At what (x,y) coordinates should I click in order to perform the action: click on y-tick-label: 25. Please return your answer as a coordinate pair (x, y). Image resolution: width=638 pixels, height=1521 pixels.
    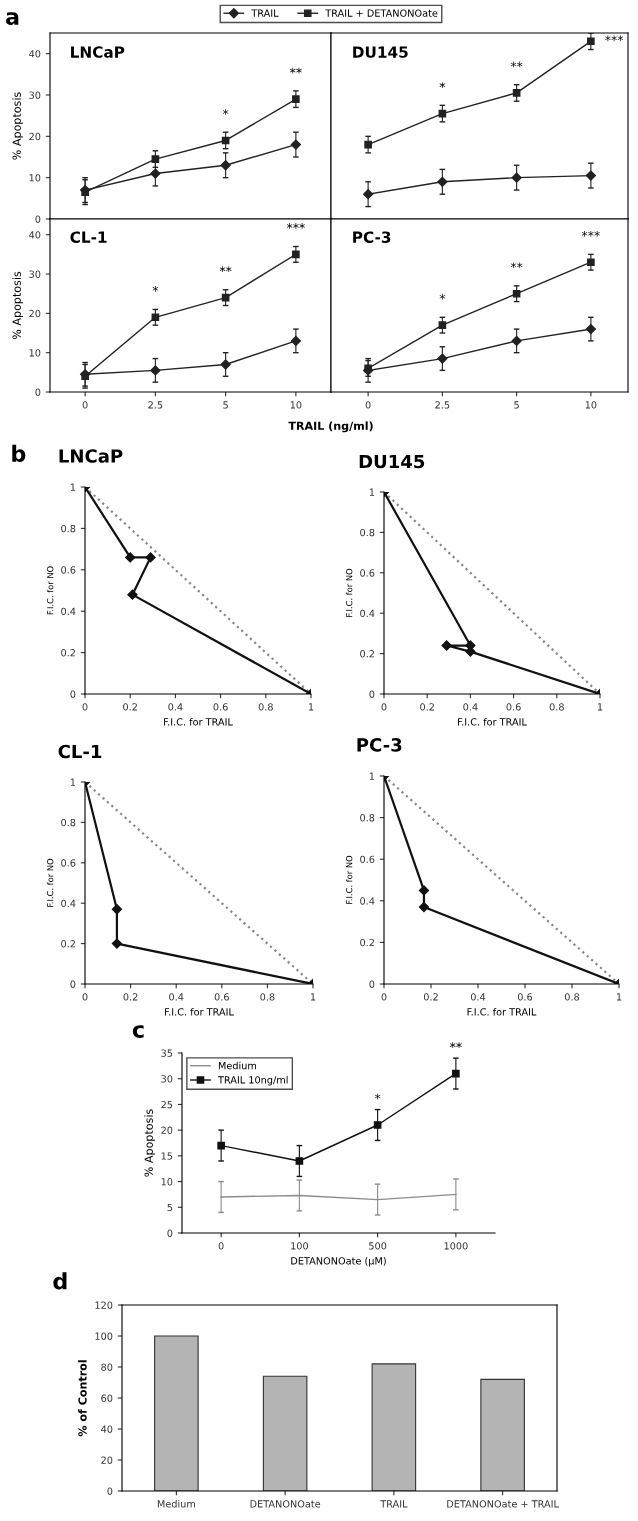
    Looking at the image, I should click on (167, 1104).